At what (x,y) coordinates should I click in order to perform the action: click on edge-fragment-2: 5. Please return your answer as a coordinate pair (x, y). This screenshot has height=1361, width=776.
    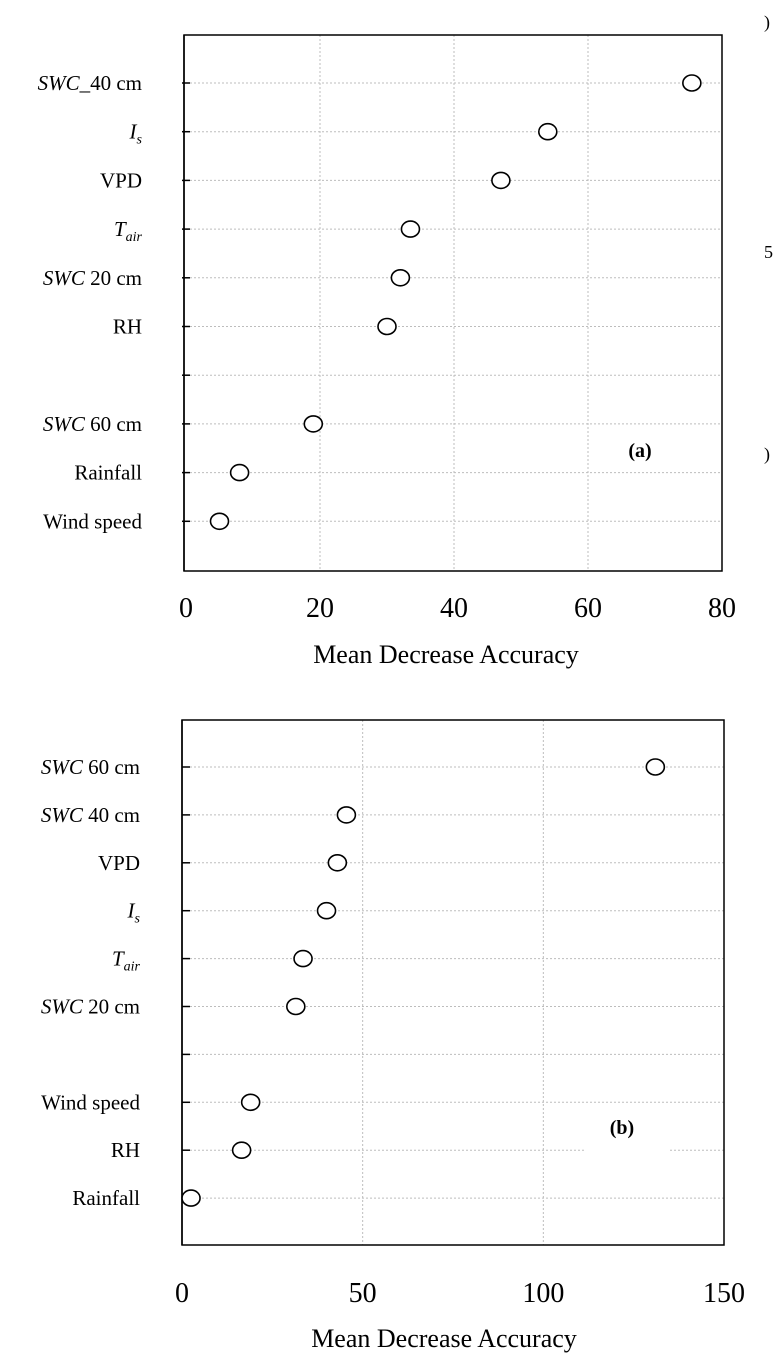
    Looking at the image, I should click on (768, 252).